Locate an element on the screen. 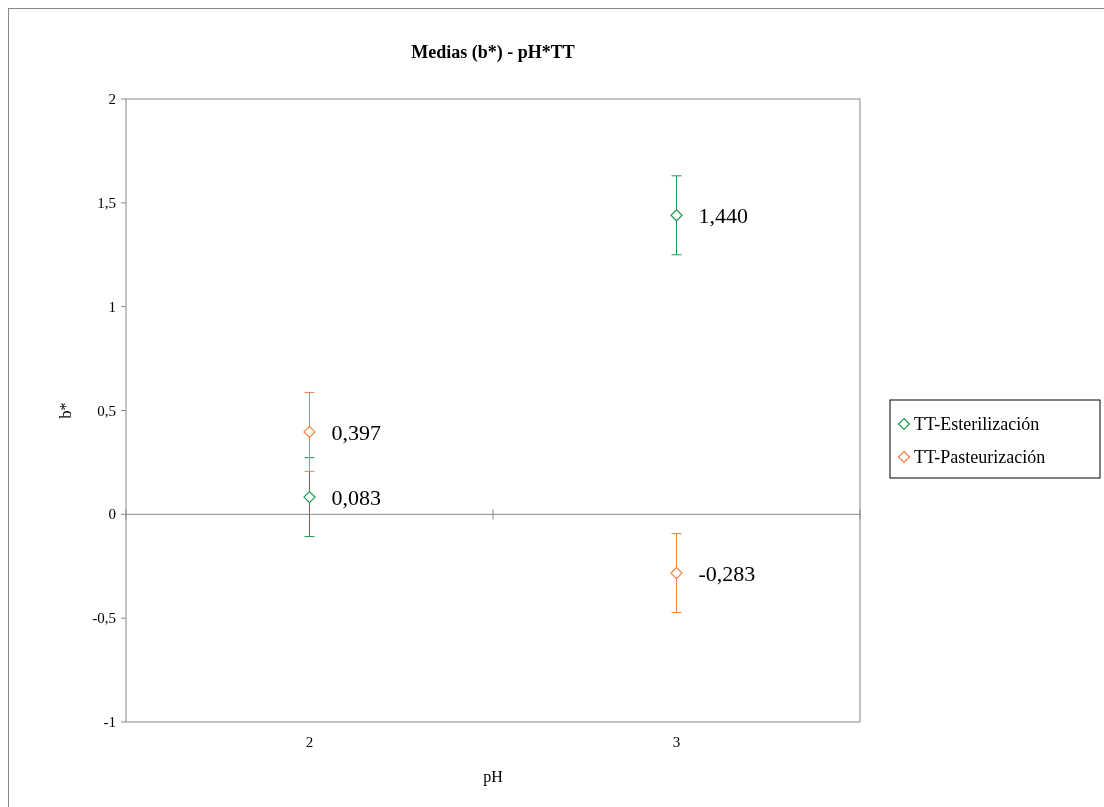  data-label: 1,440 is located at coordinates (723, 216).